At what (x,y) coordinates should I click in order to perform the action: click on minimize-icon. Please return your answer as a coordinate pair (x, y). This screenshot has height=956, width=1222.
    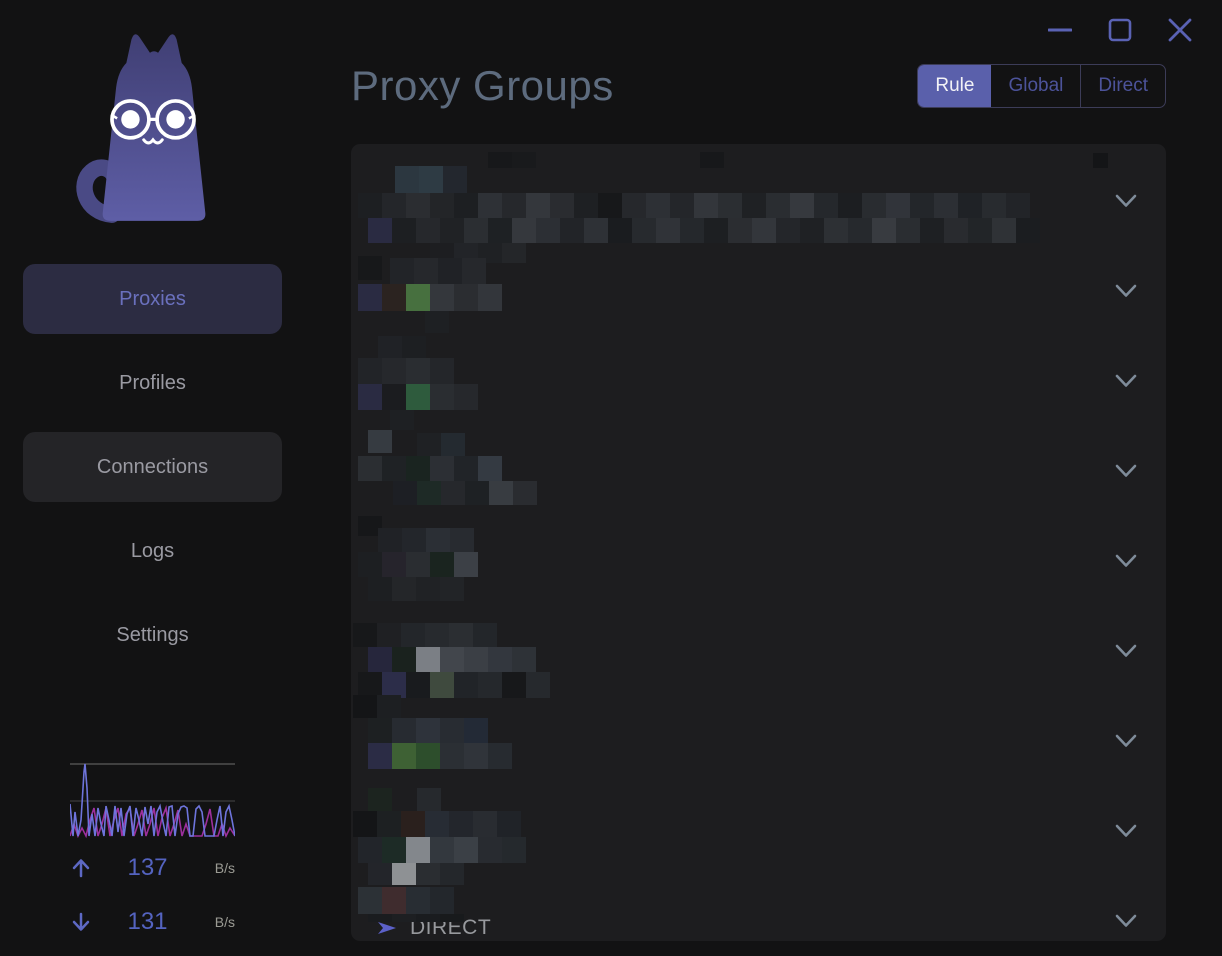
    Looking at the image, I should click on (1060, 30).